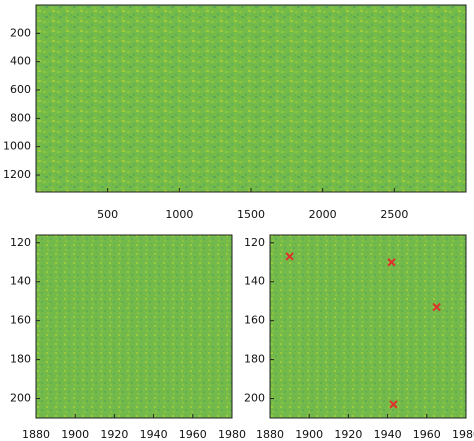 Image resolution: width=474 pixels, height=441 pixels. I want to click on y-tick-label: 400, so click(20, 61).